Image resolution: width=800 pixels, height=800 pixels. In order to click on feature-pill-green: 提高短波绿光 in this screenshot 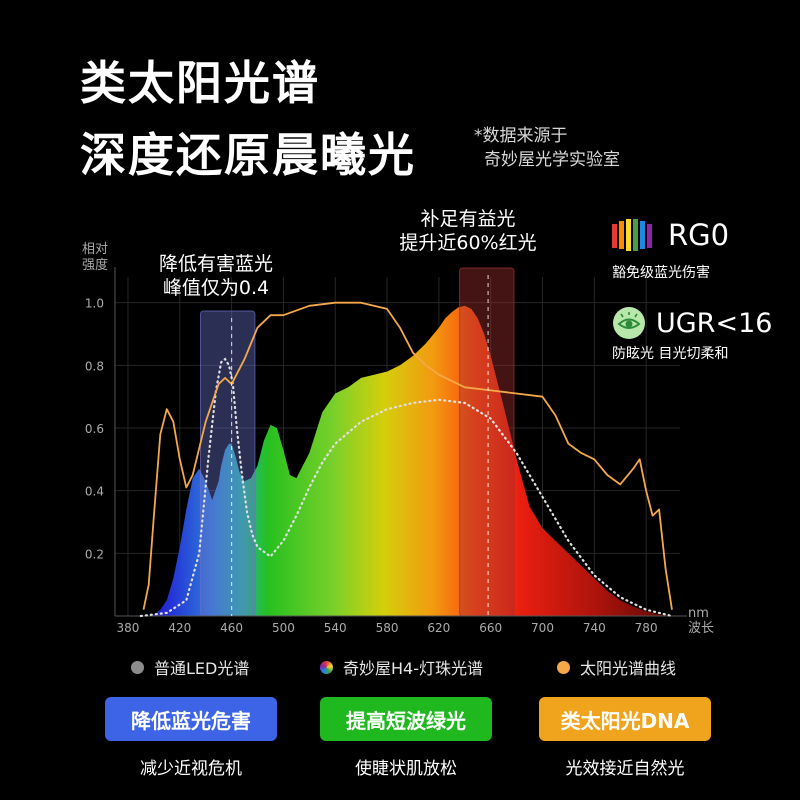, I will do `click(406, 719)`.